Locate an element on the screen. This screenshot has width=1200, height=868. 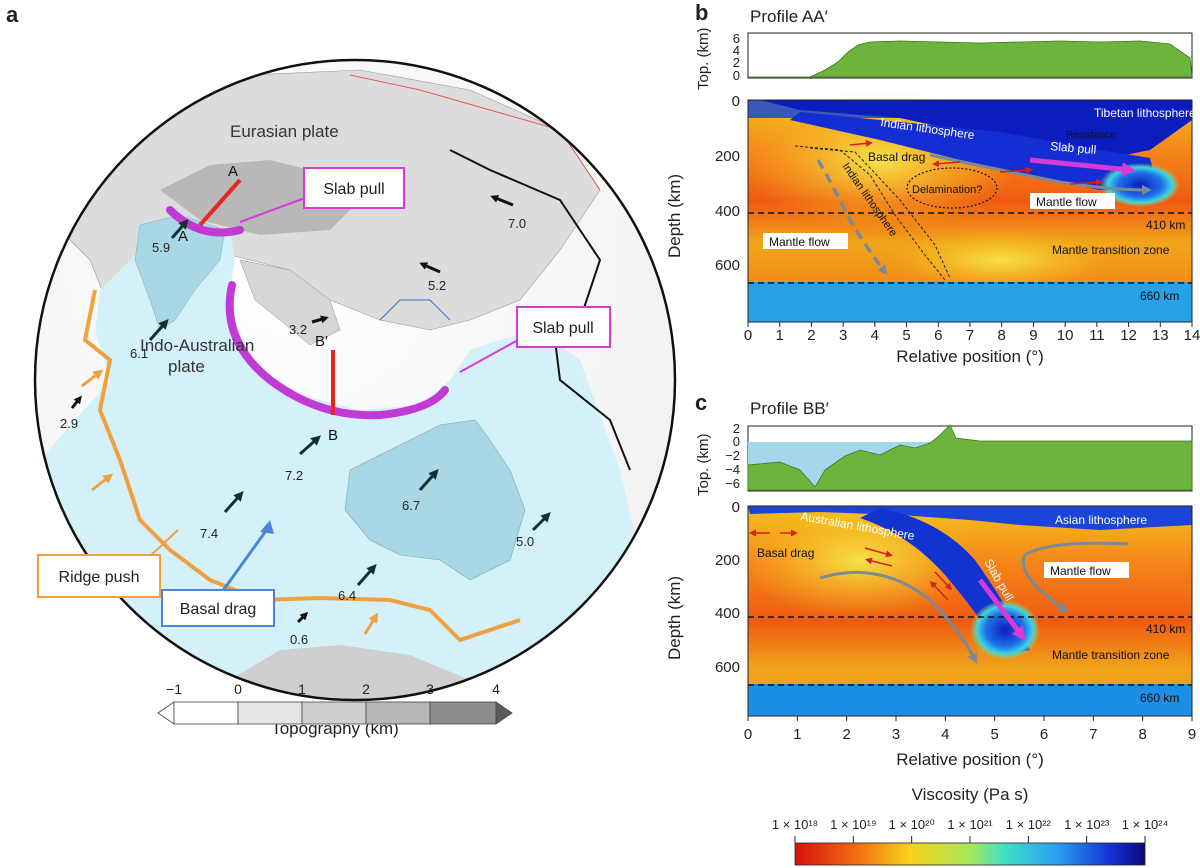
slab-pull-label: Slab pull is located at coordinates (1073, 148).